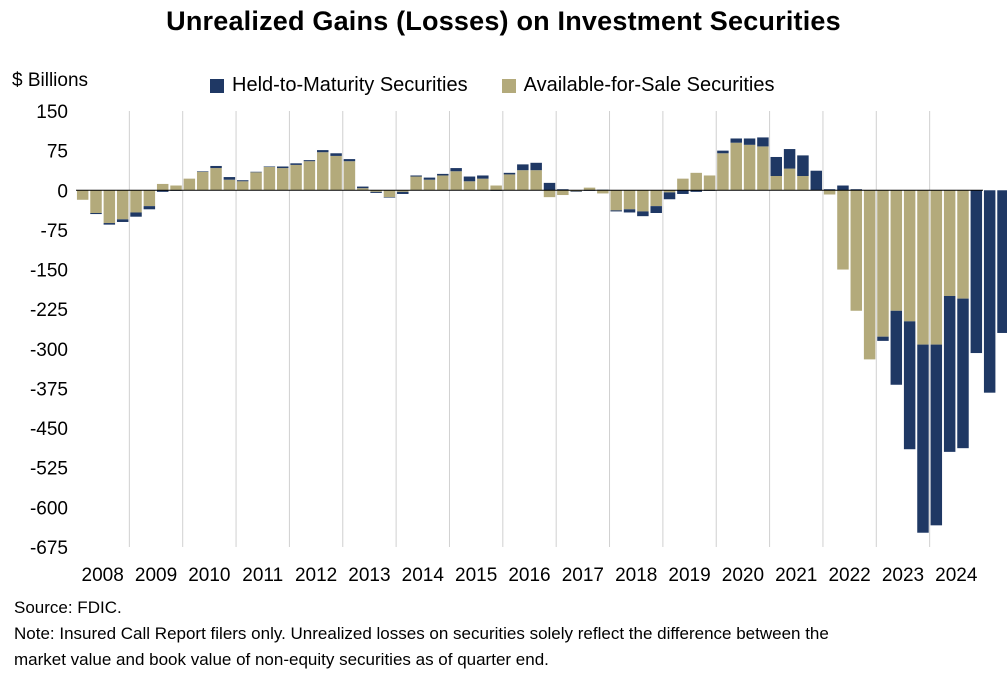 This screenshot has height=684, width=1007. I want to click on y-tick-label: -675, so click(49, 548).